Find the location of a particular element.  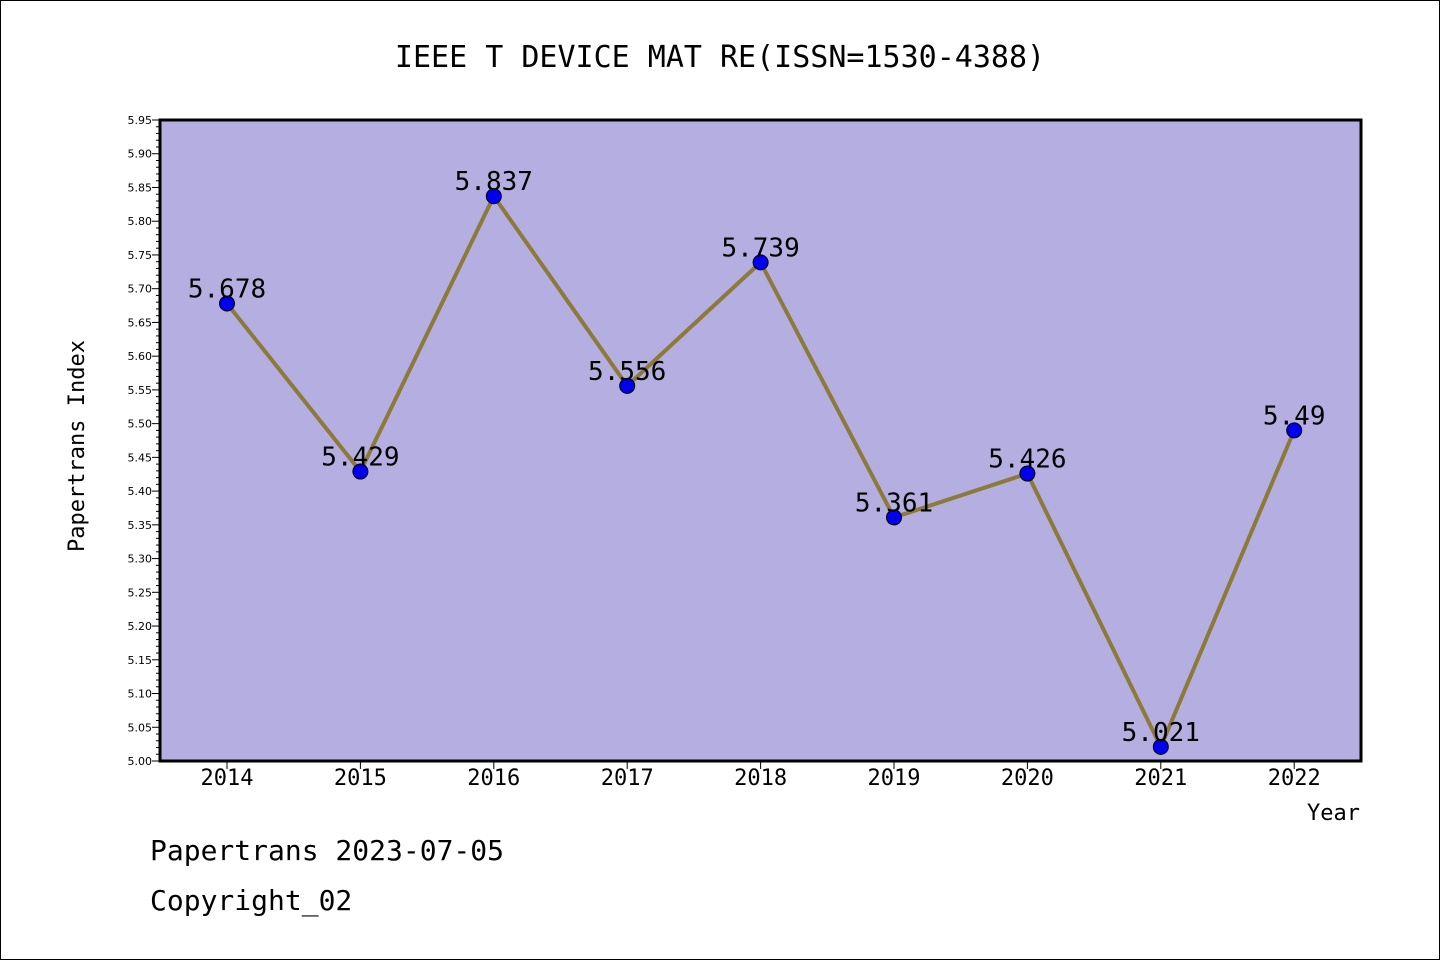

y-tick-label: 5.20 is located at coordinates (140, 626).